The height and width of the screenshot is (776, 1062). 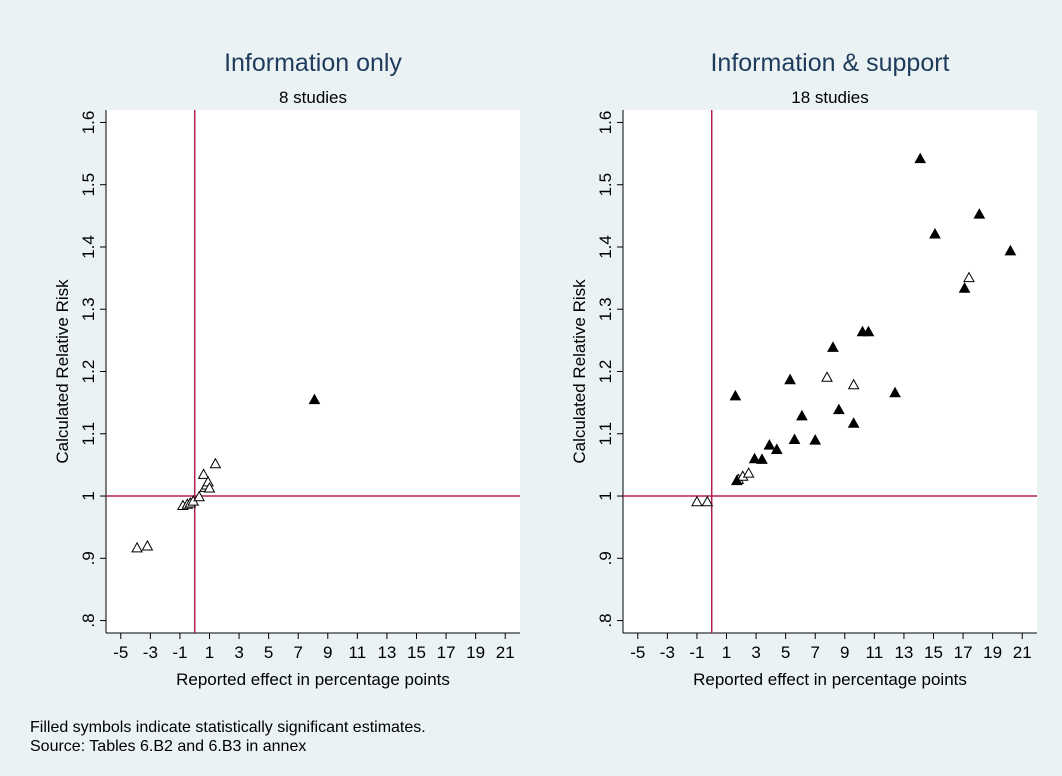 I want to click on footnote-source: Source: Tables 6.B2 and 6.B3 in annex, so click(x=168, y=746).